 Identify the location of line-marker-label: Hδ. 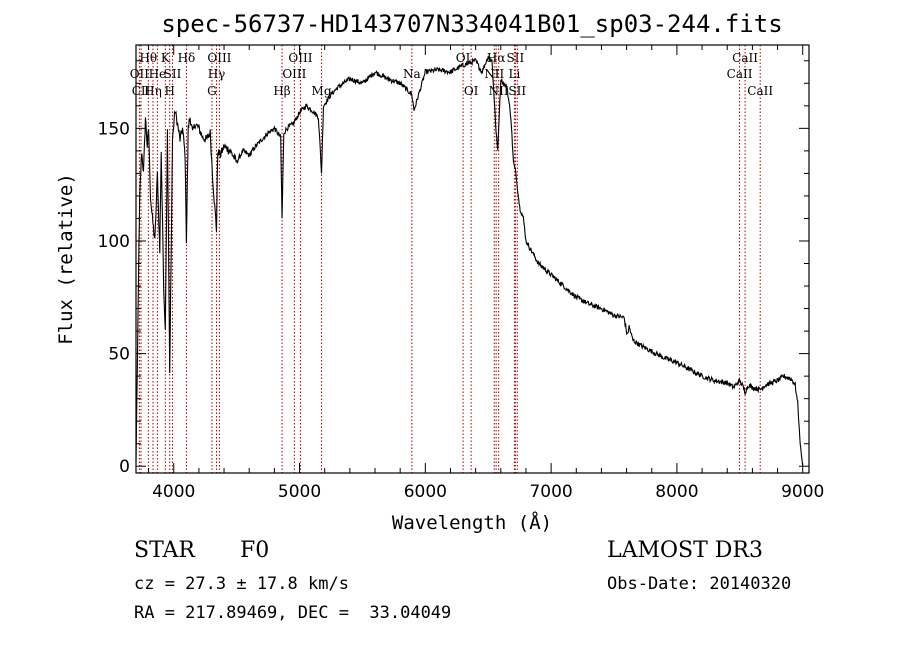
(187, 58).